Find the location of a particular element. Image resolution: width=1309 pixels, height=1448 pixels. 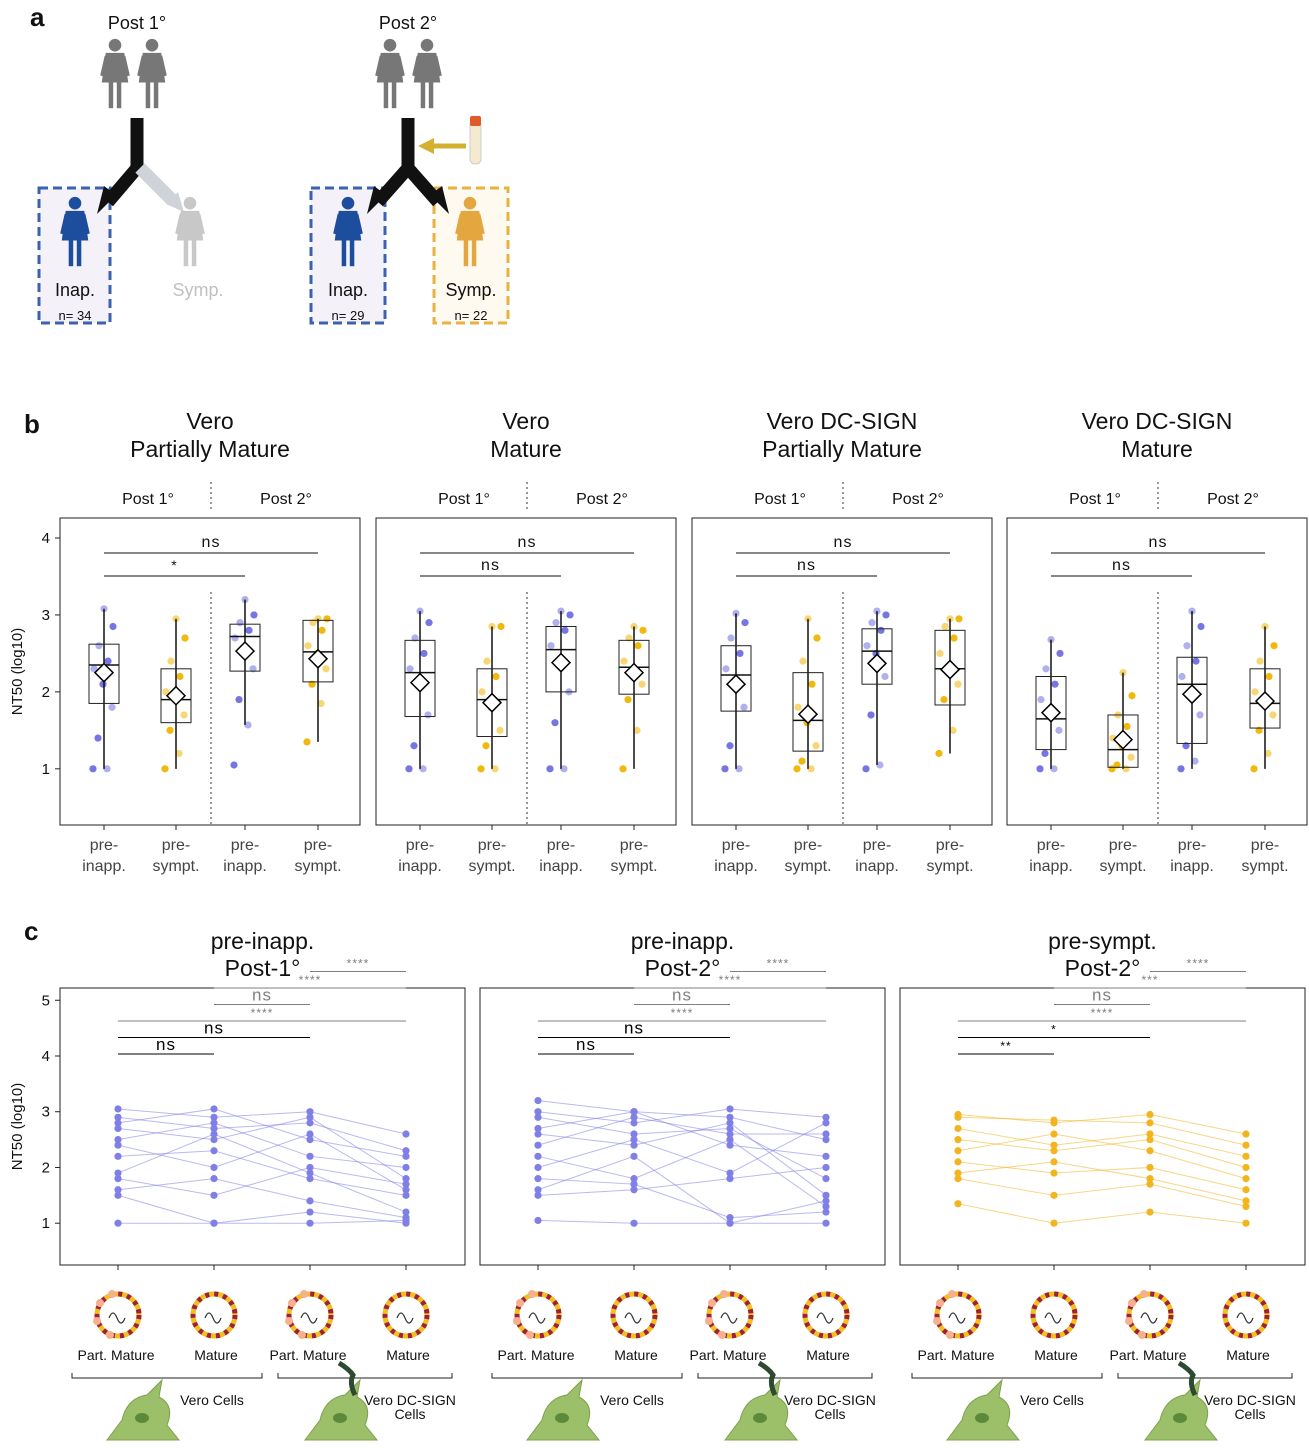

subplot-title: Vero is located at coordinates (525, 421).